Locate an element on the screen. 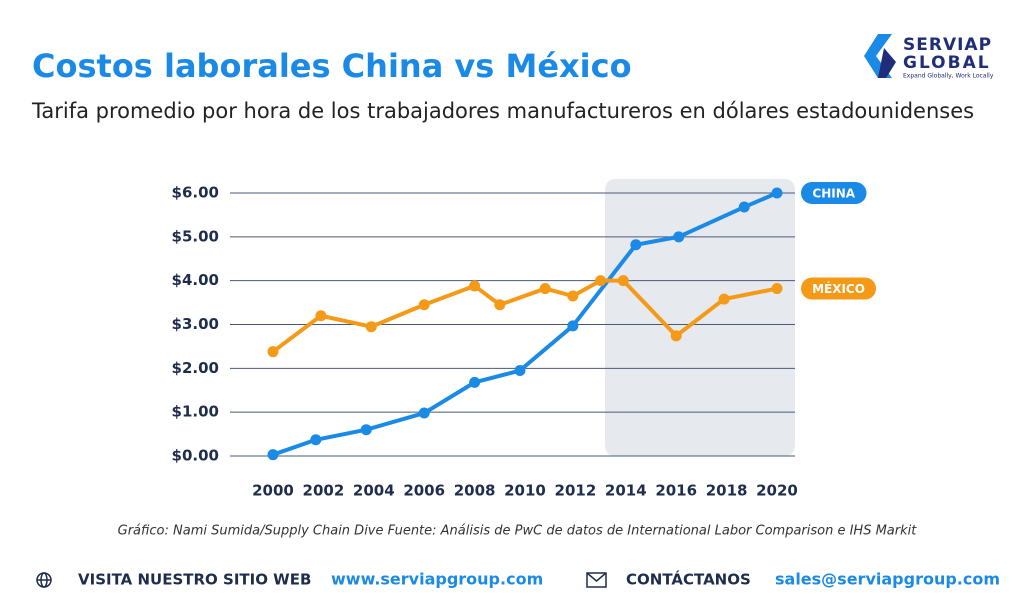 This screenshot has width=1024, height=608. y-tick-label: $2.00 is located at coordinates (195, 368).